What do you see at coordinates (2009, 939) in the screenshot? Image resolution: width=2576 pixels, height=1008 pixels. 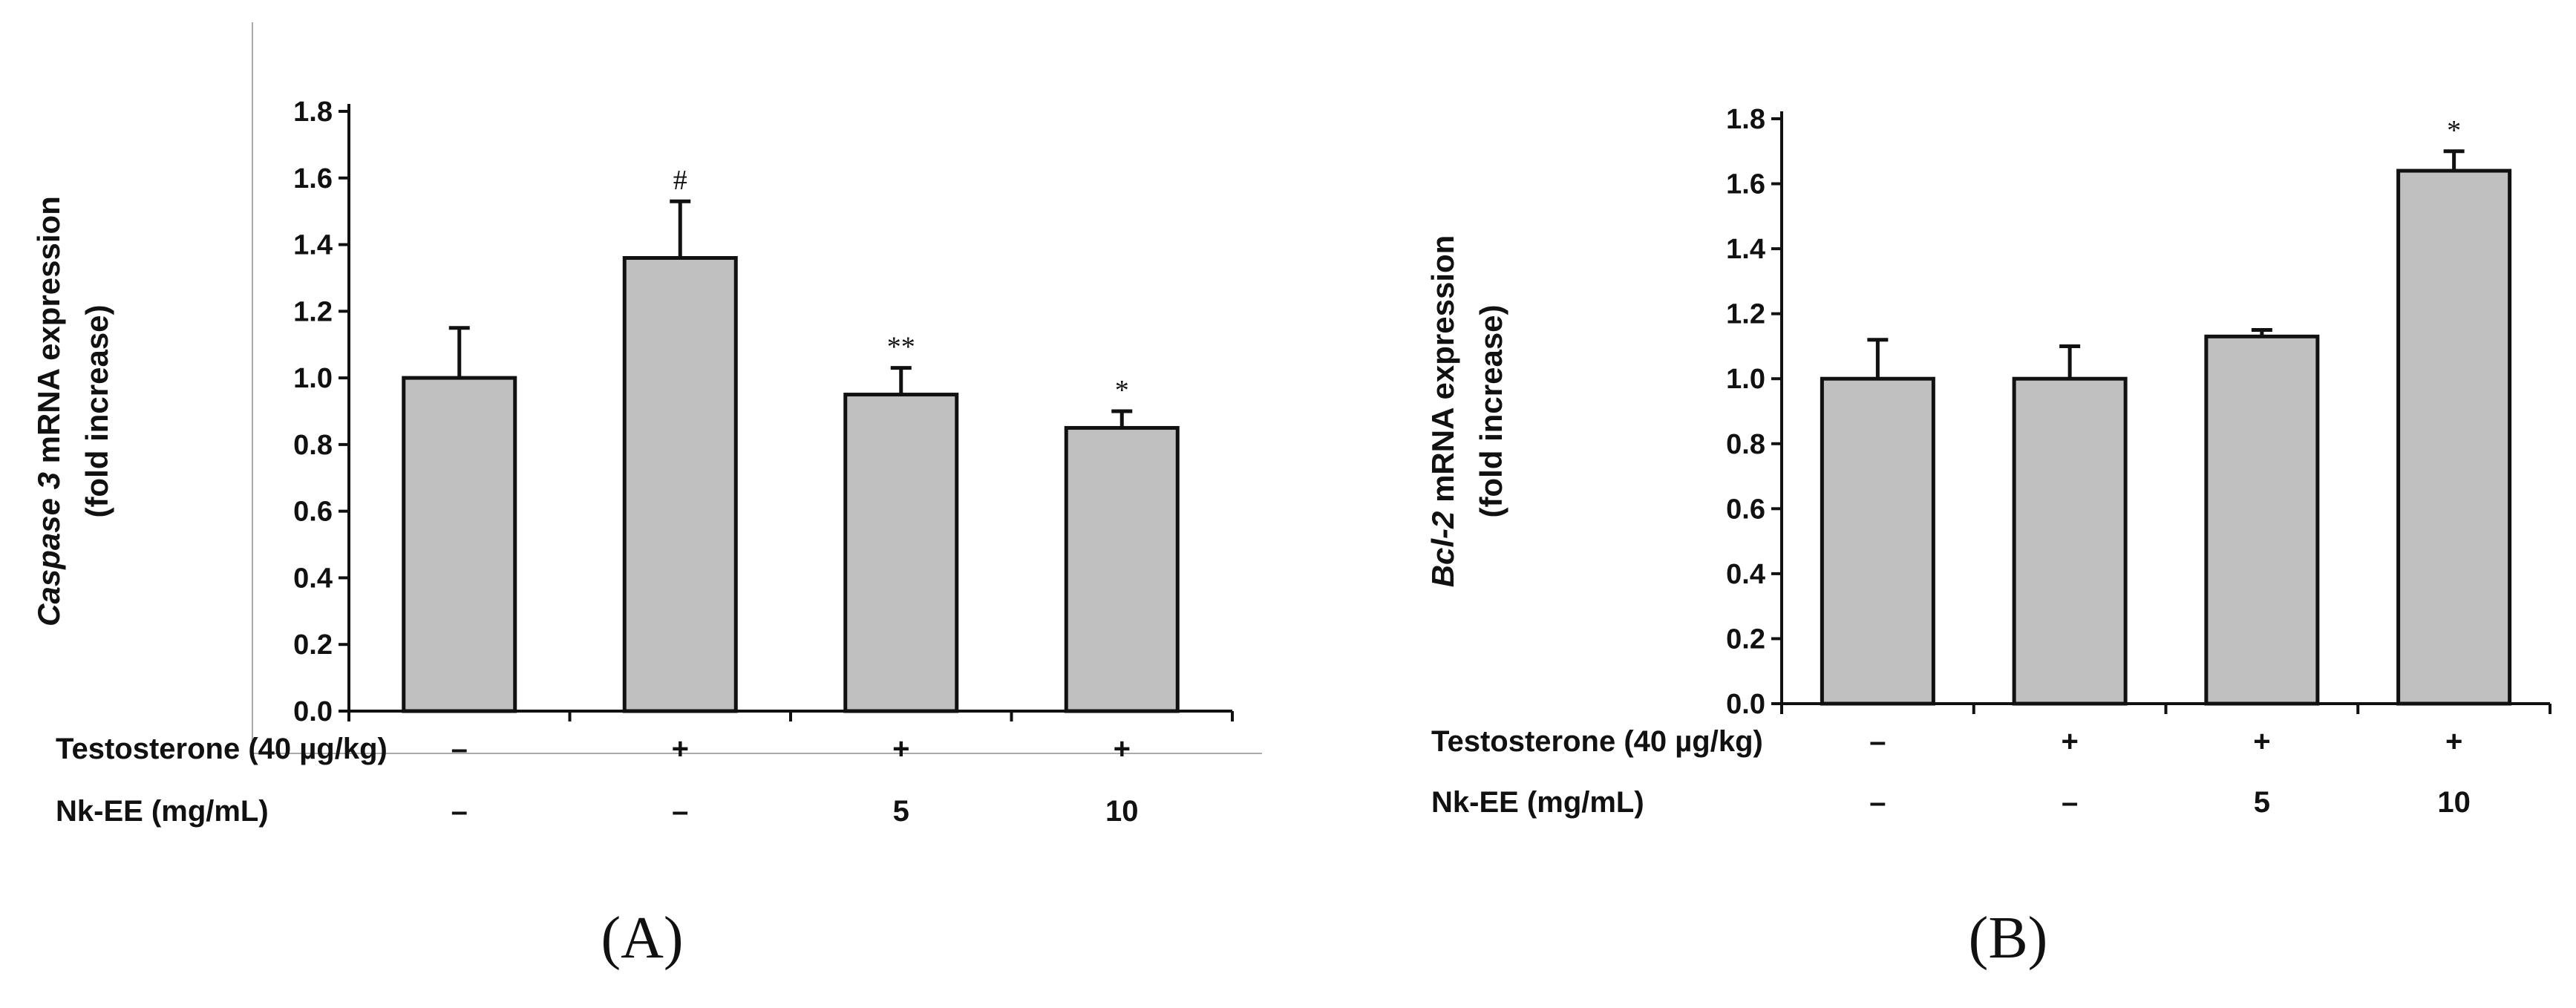 I see `panel-label: (B)` at bounding box center [2009, 939].